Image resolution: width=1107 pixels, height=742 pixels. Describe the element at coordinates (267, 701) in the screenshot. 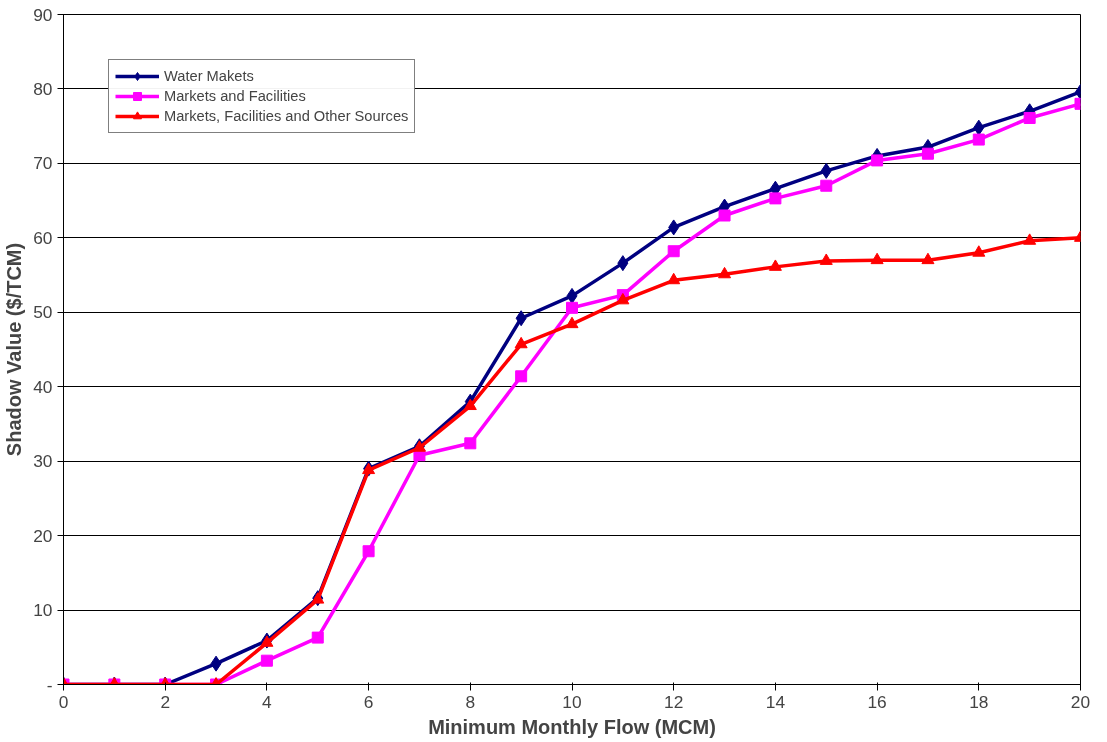

I see `x-tick-label: 4` at that location.